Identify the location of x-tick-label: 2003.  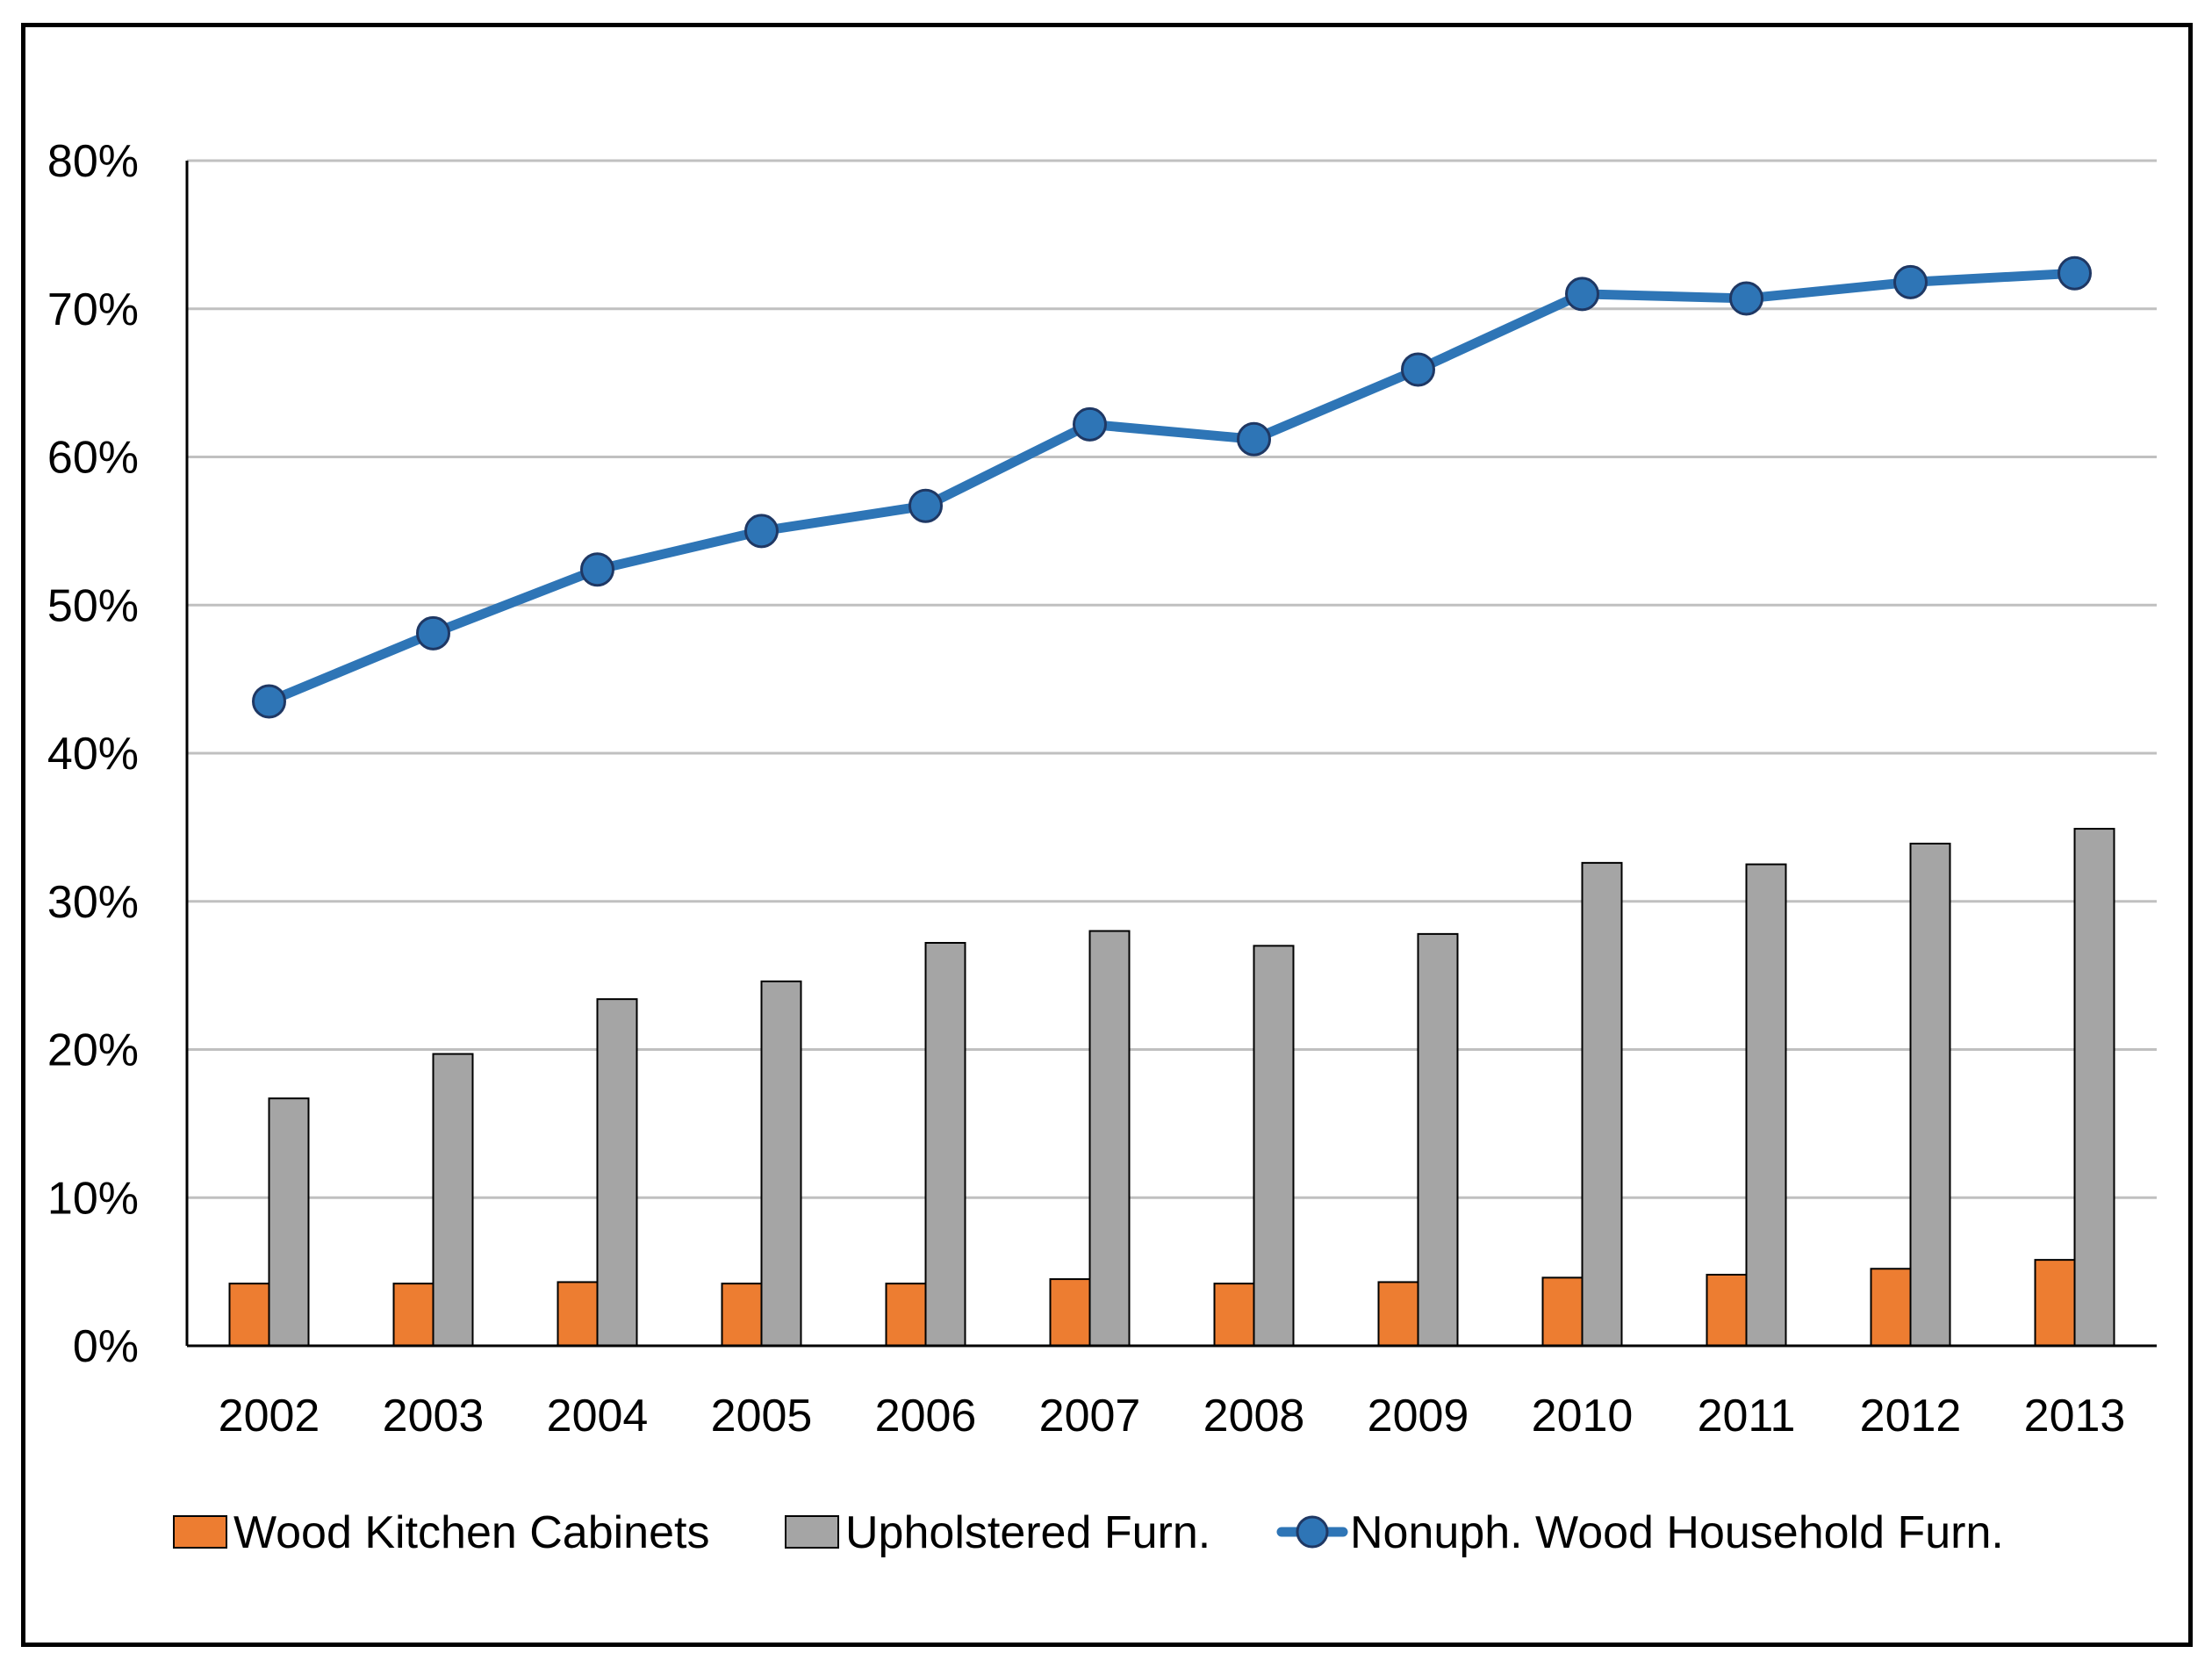
(434, 1416).